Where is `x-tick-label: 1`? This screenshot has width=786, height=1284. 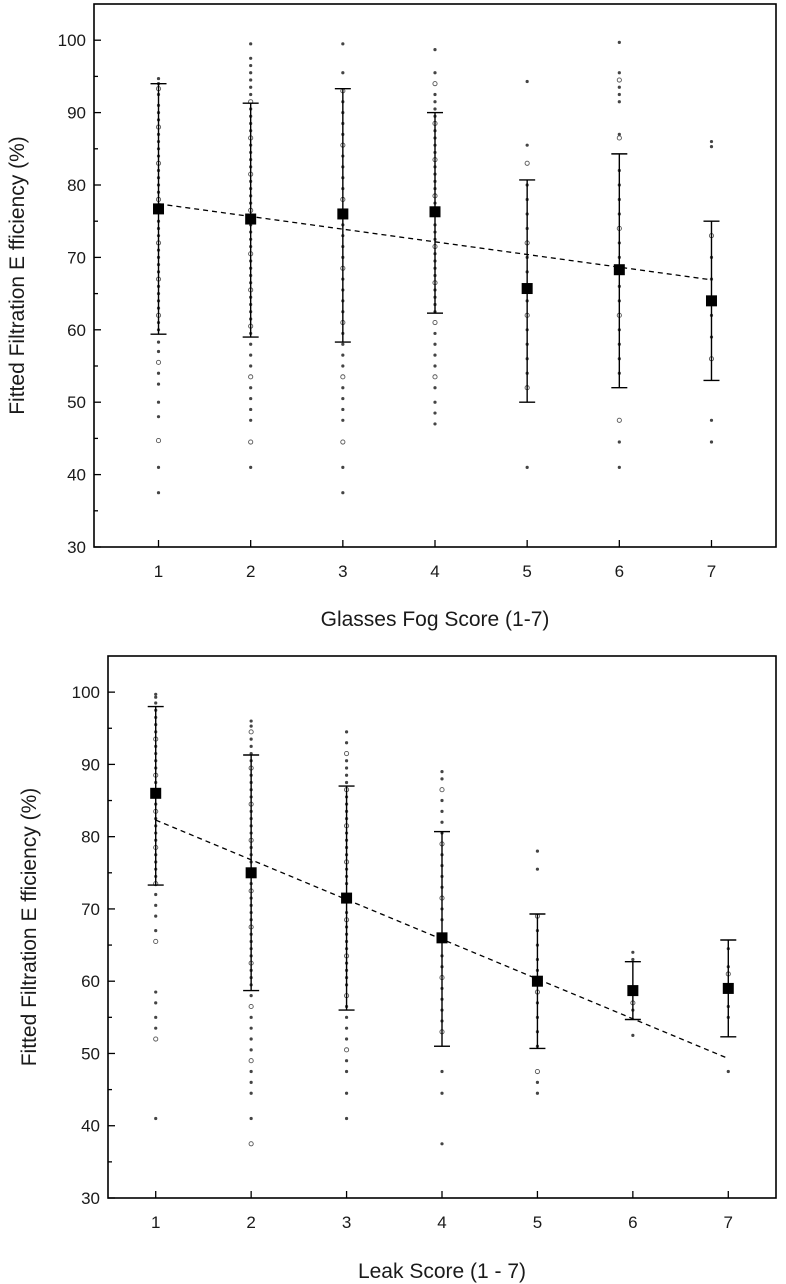
x-tick-label: 1 is located at coordinates (158, 571).